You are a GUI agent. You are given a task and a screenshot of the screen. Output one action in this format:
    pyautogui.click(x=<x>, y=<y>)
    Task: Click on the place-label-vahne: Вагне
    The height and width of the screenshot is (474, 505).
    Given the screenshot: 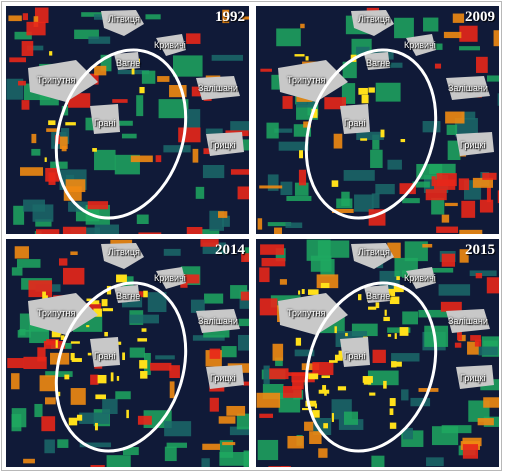 What is the action you would take?
    pyautogui.click(x=128, y=296)
    